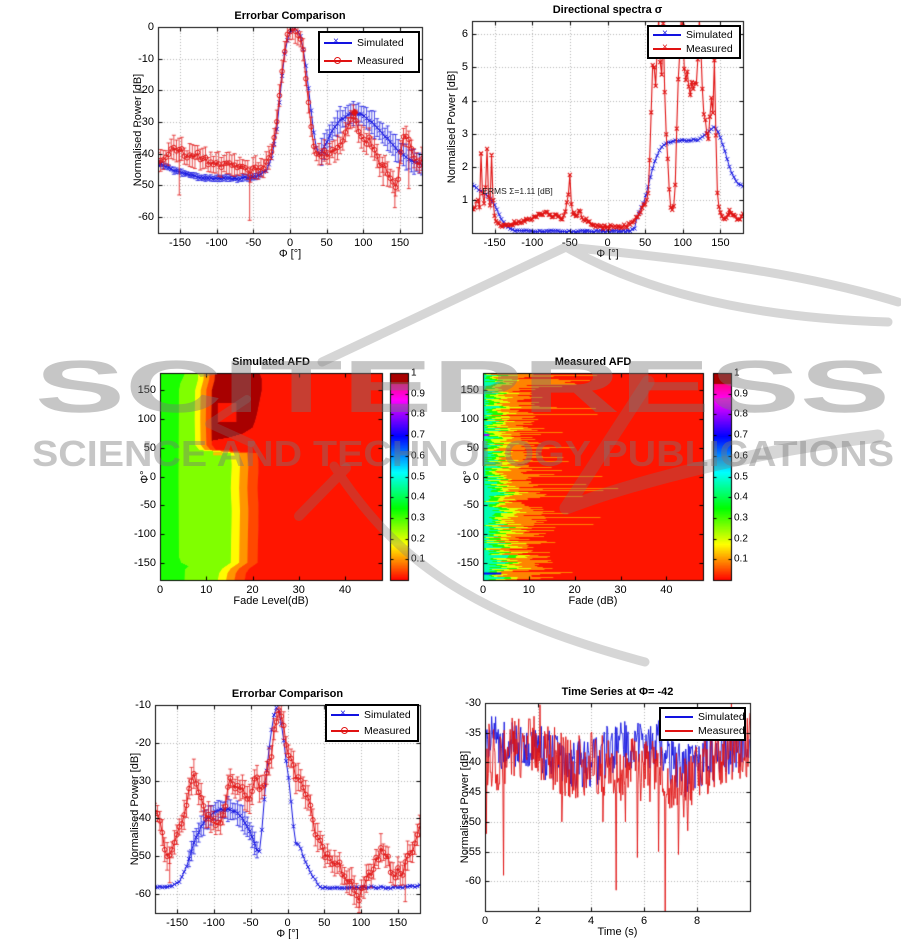 This screenshot has width=901, height=939. I want to click on plot4-xlabel: Fade (dB), so click(593, 601).